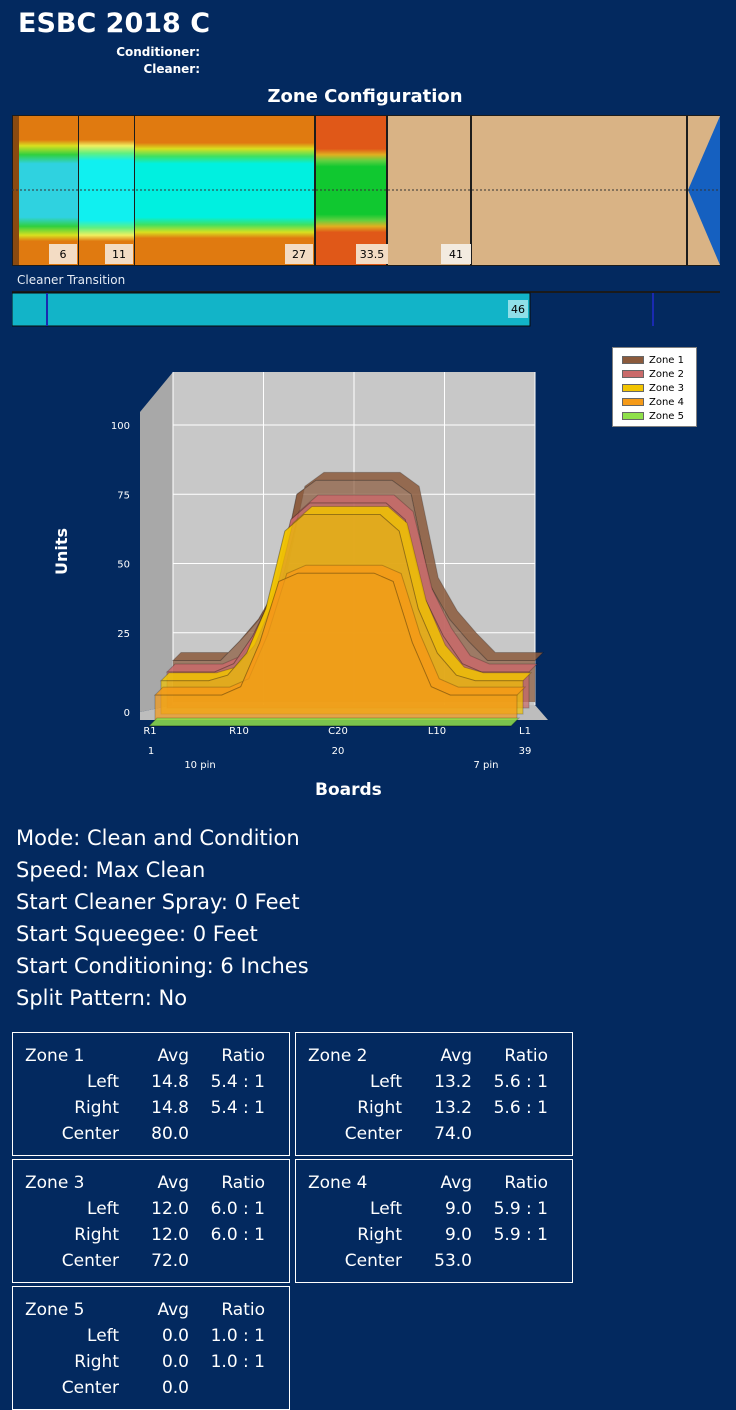 This screenshot has width=736, height=1410. What do you see at coordinates (158, 838) in the screenshot?
I see `mode-setting: Mode: Clean and Condition` at bounding box center [158, 838].